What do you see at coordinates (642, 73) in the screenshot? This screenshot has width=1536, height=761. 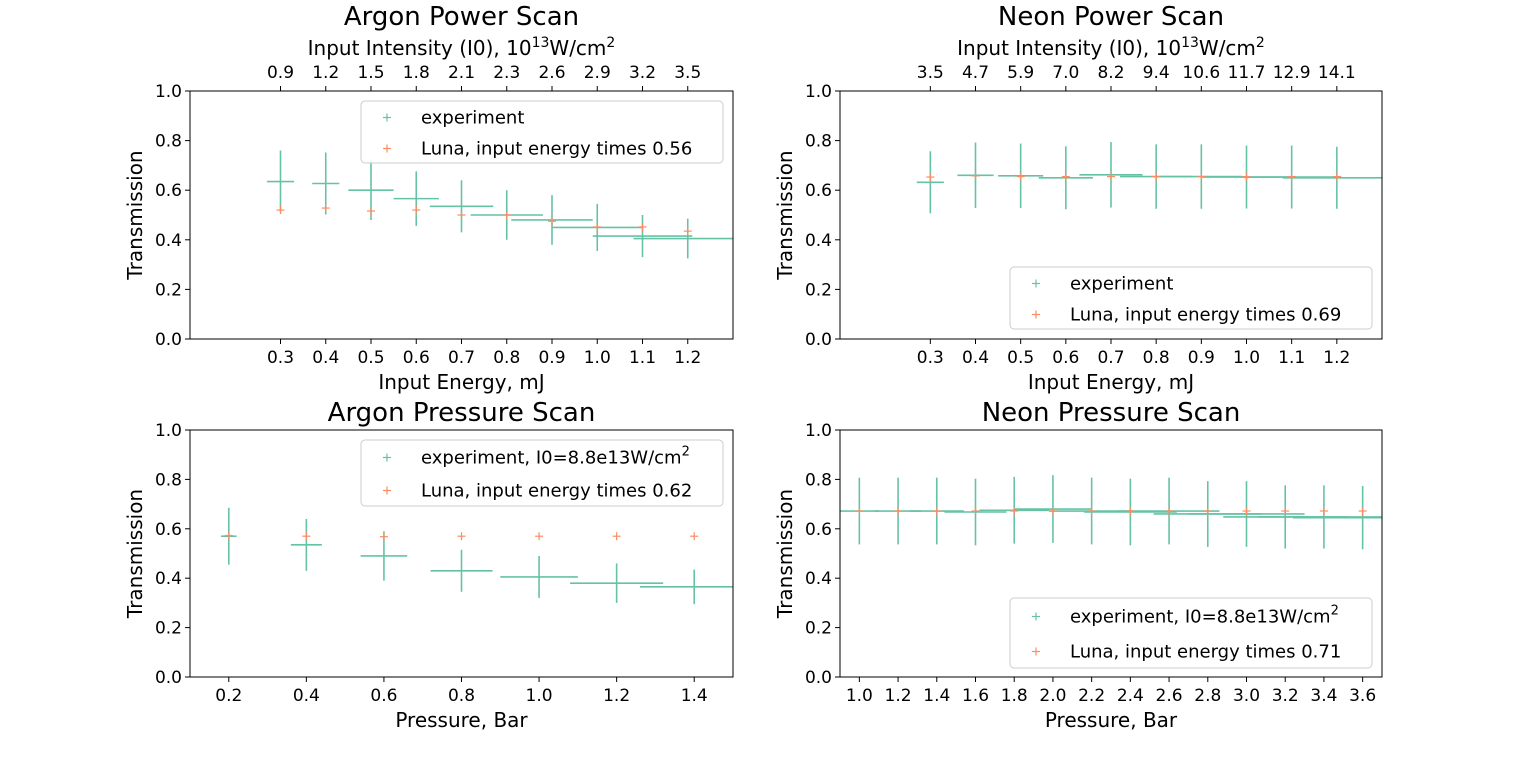 I see `top-tick-label: 3.2` at bounding box center [642, 73].